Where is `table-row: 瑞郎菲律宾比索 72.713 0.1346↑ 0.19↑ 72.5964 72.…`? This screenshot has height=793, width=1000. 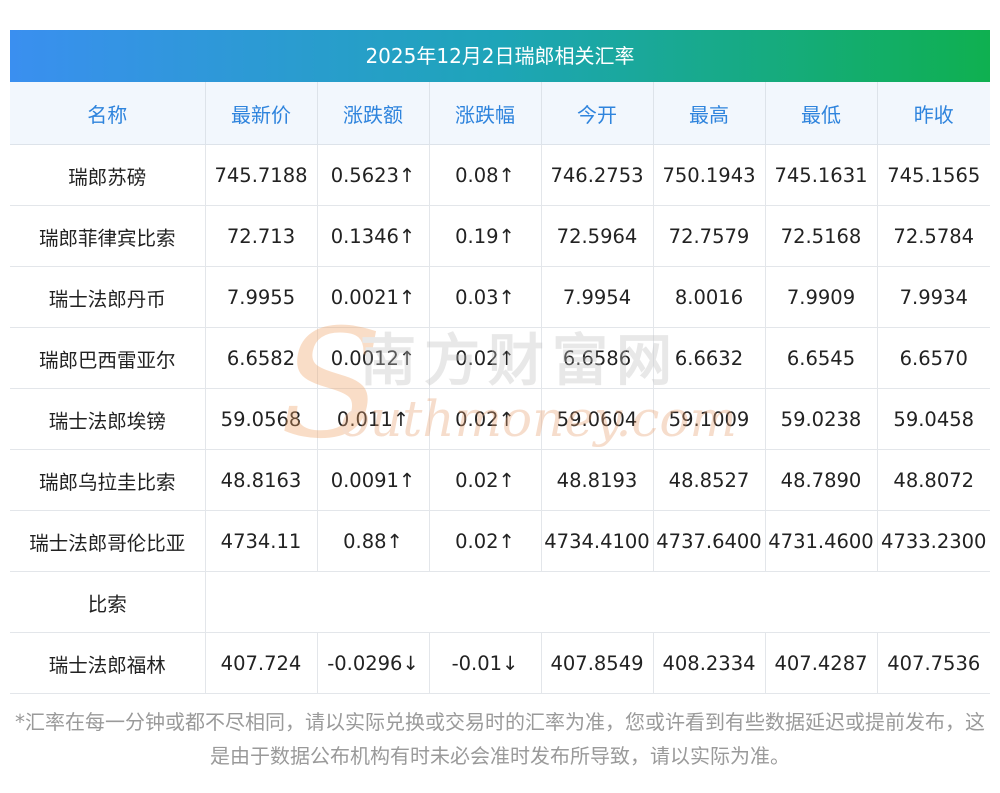
table-row: 瑞郎菲律宾比索 72.713 0.1346↑ 0.19↑ 72.5964 72.… is located at coordinates (500, 236).